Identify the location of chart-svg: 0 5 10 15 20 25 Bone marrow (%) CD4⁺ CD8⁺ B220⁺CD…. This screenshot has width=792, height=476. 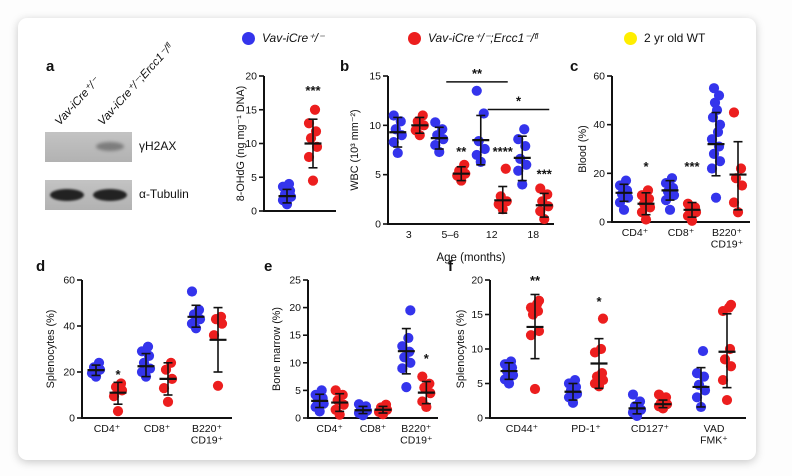
(354, 361).